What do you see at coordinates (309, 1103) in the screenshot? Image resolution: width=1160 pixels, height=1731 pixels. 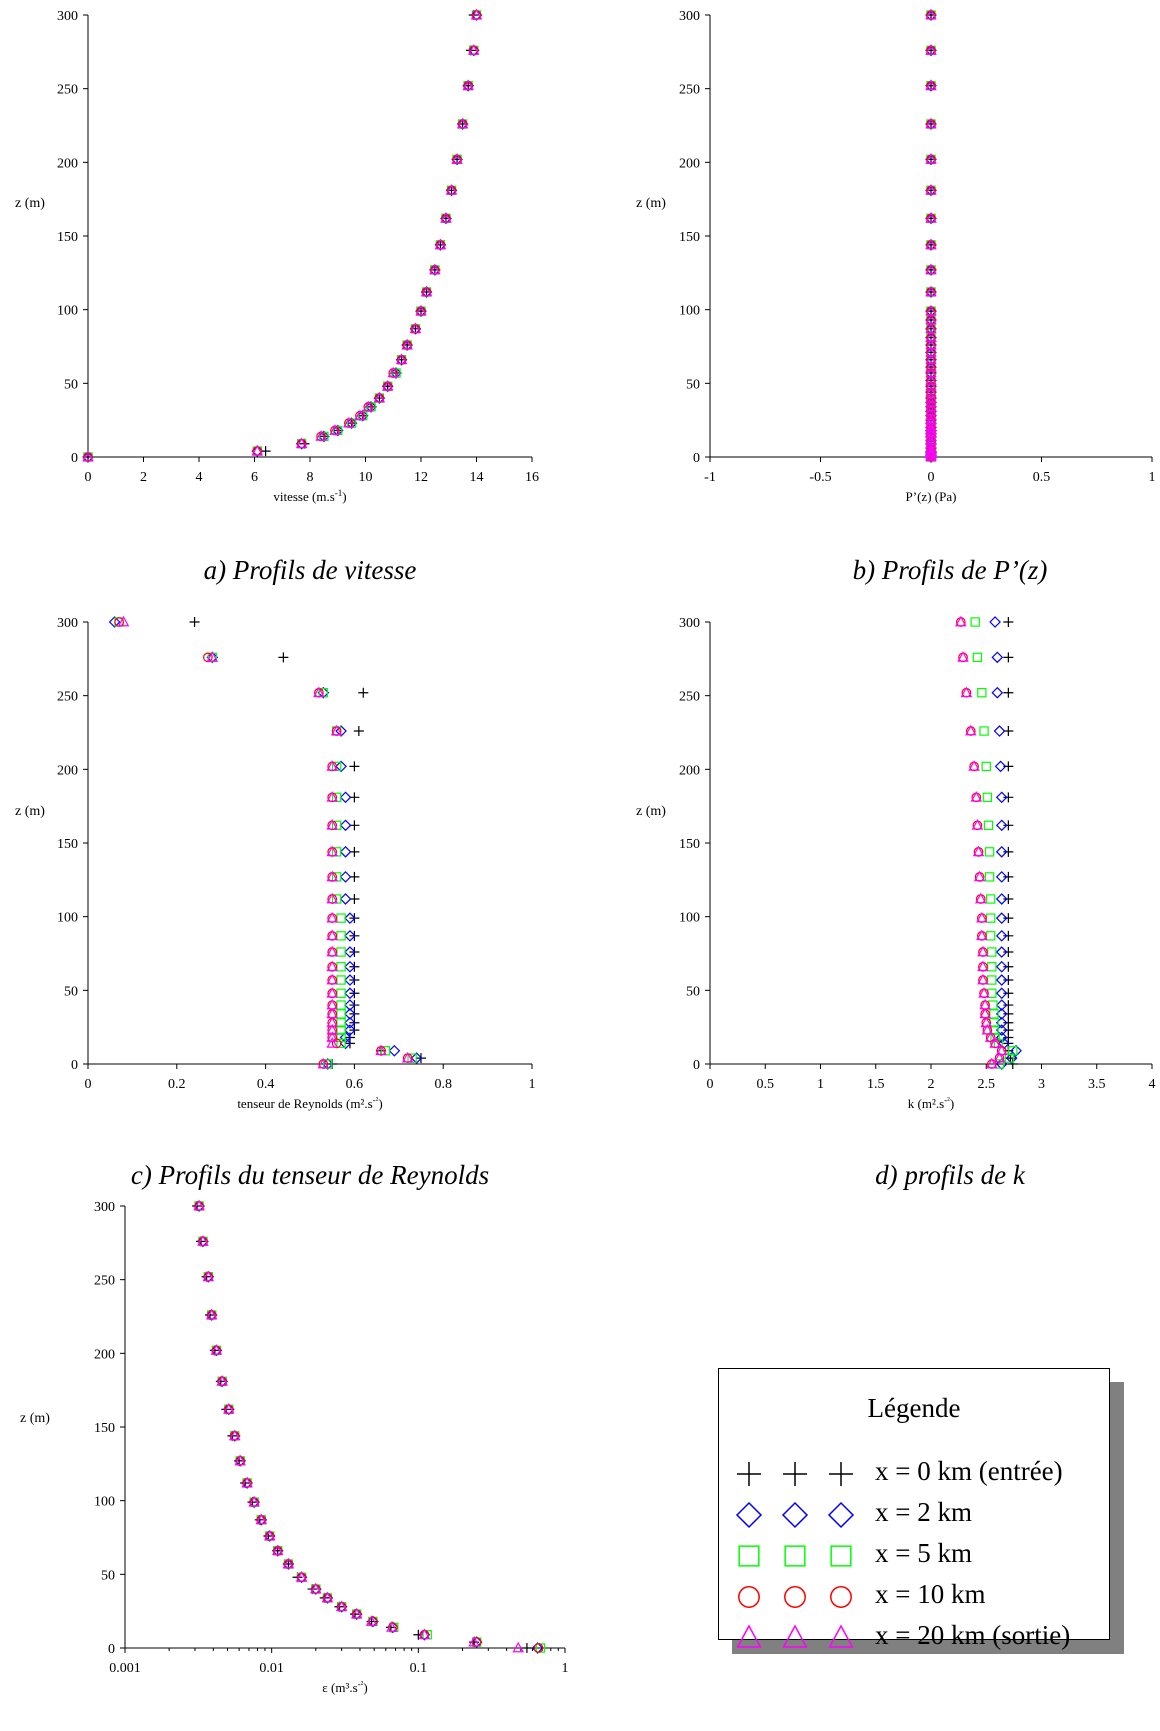 I see `x-axis-label: tenseur de Reynolds (m².s-²)` at bounding box center [309, 1103].